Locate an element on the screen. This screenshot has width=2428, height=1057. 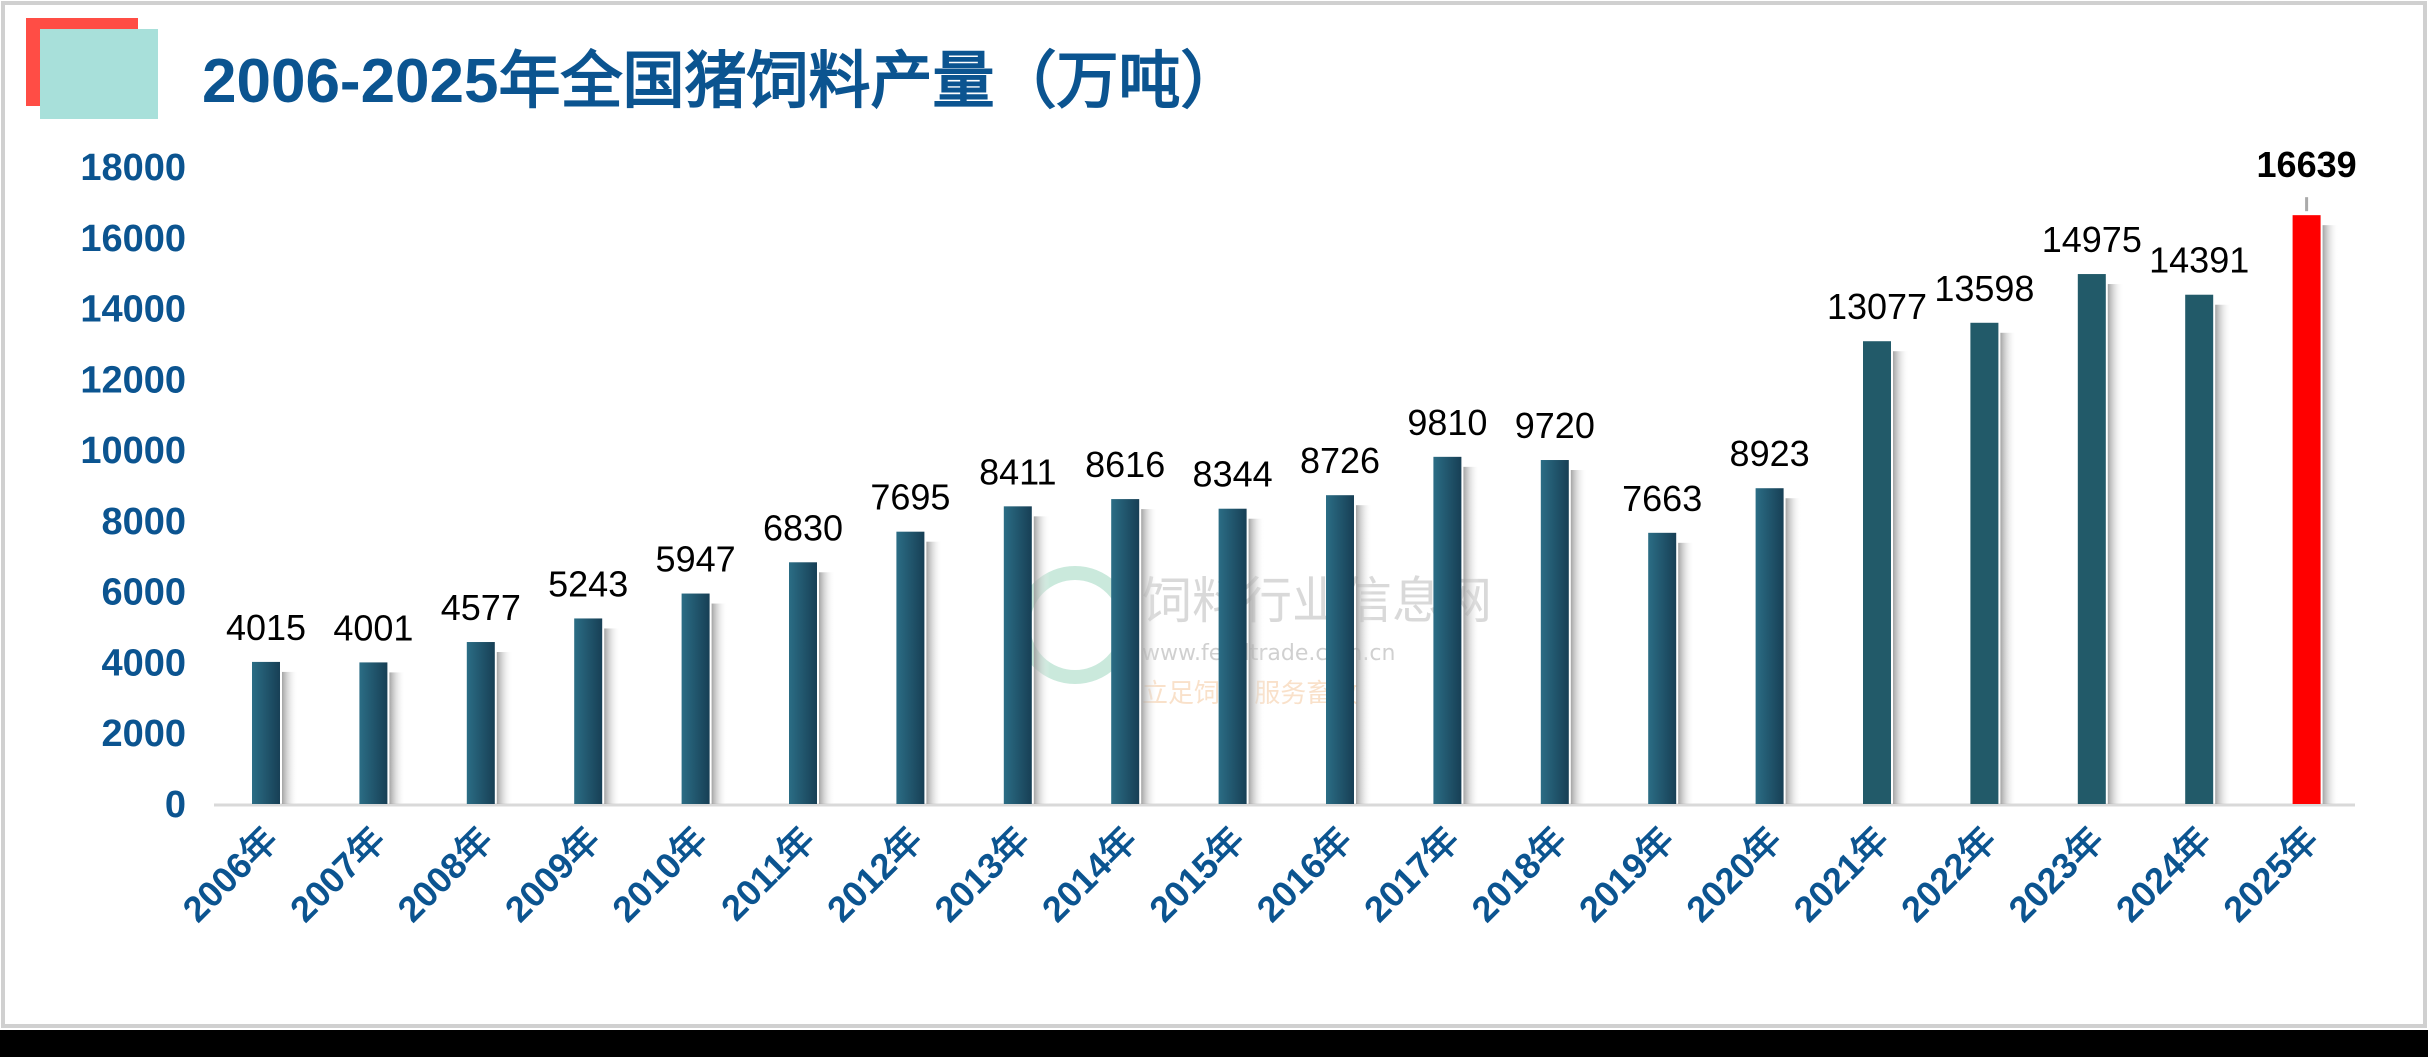
data-label: 9810 is located at coordinates (1447, 422).